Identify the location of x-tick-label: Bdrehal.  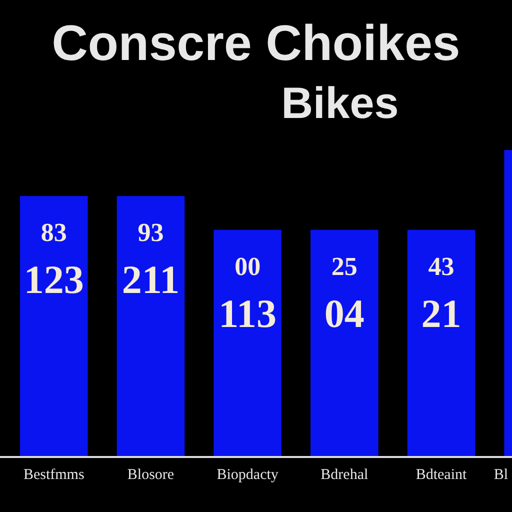
(344, 475).